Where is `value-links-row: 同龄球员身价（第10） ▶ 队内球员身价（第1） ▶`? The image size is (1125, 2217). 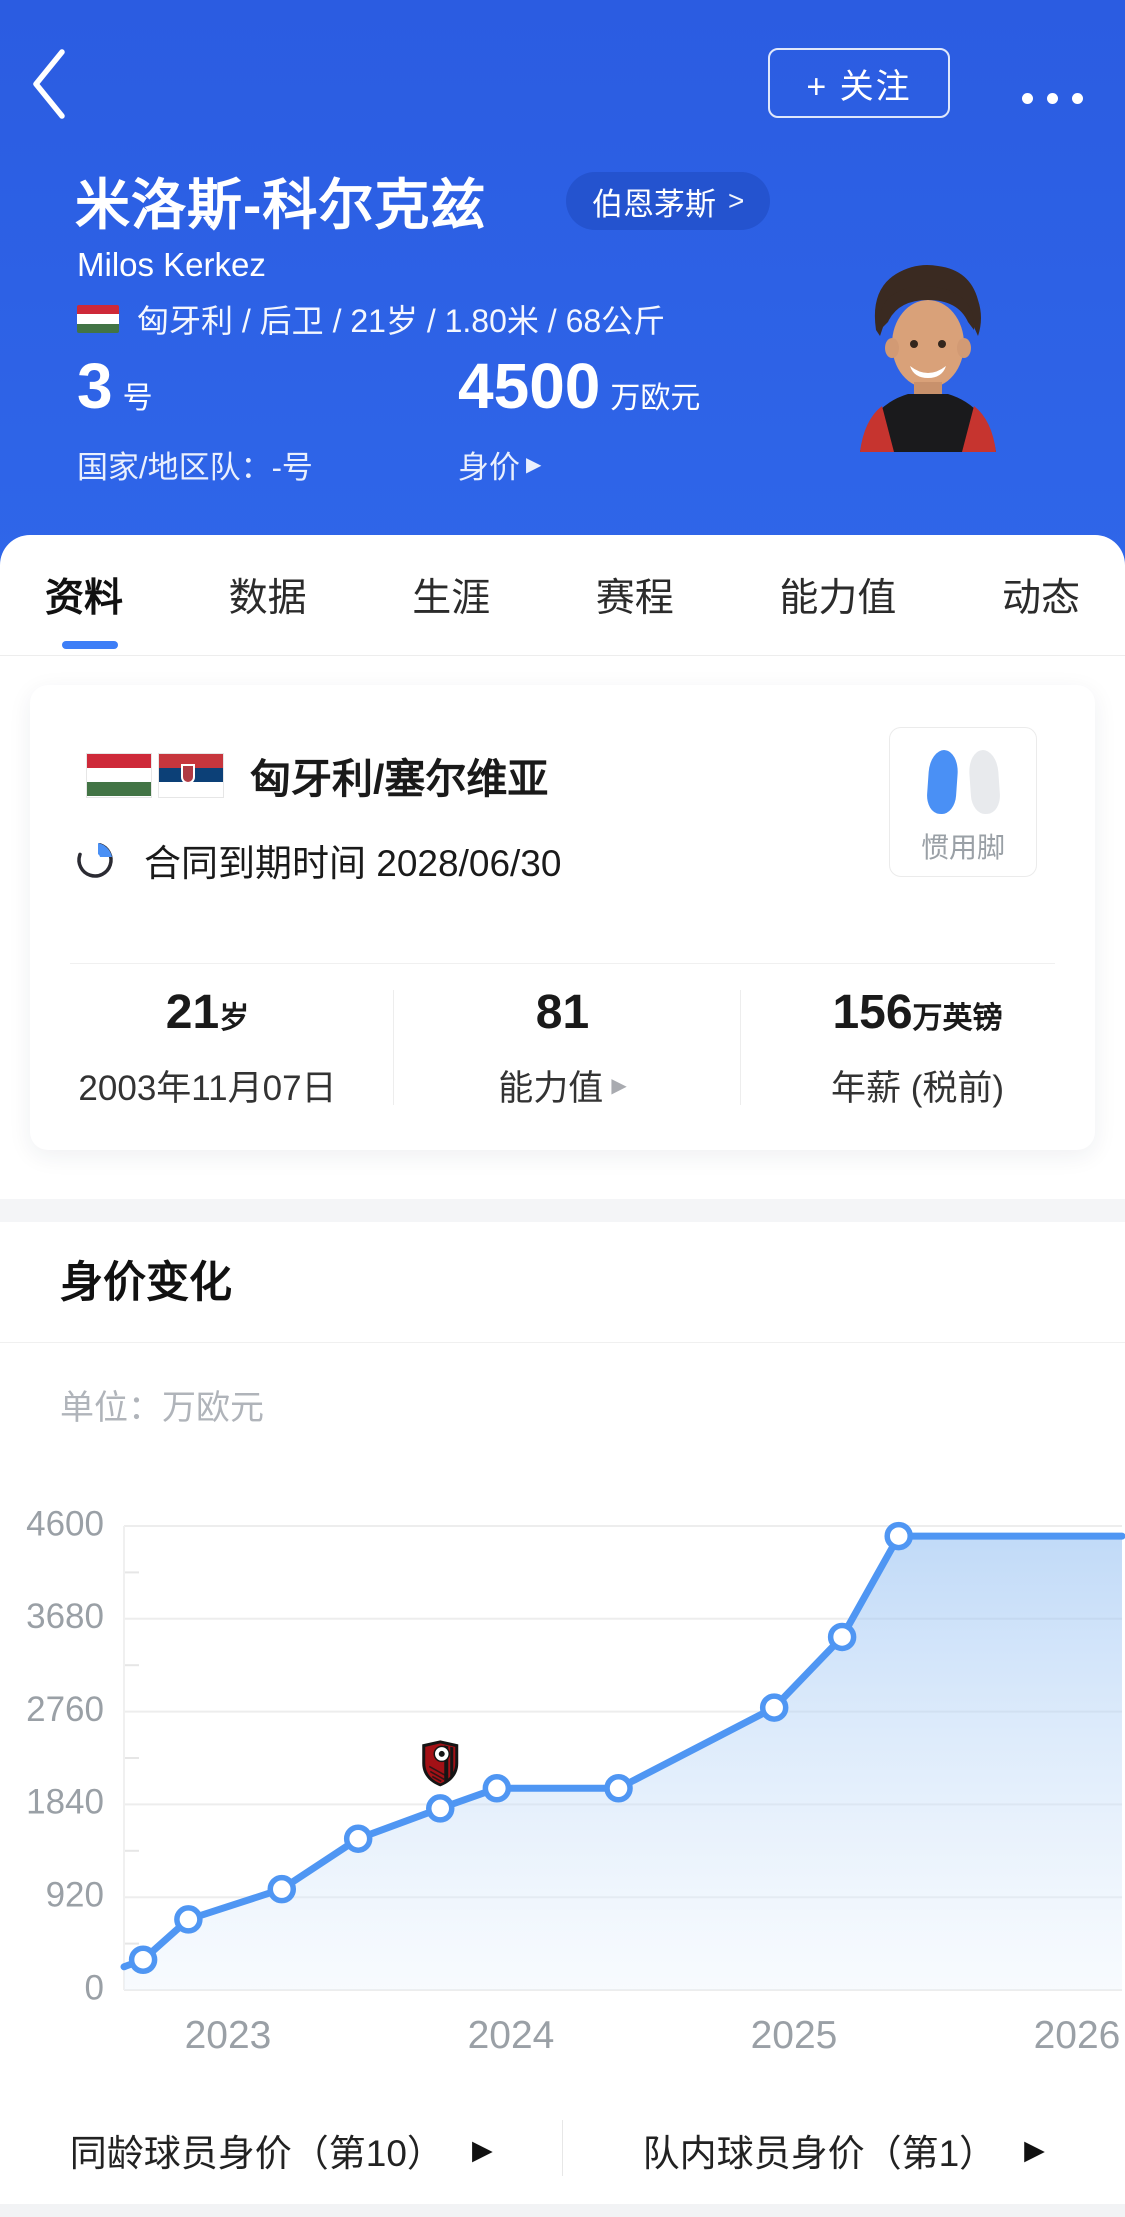
value-links-row: 同龄球员身价（第10） ▶ 队内球员身价（第1） ▶ is located at coordinates (562, 2150).